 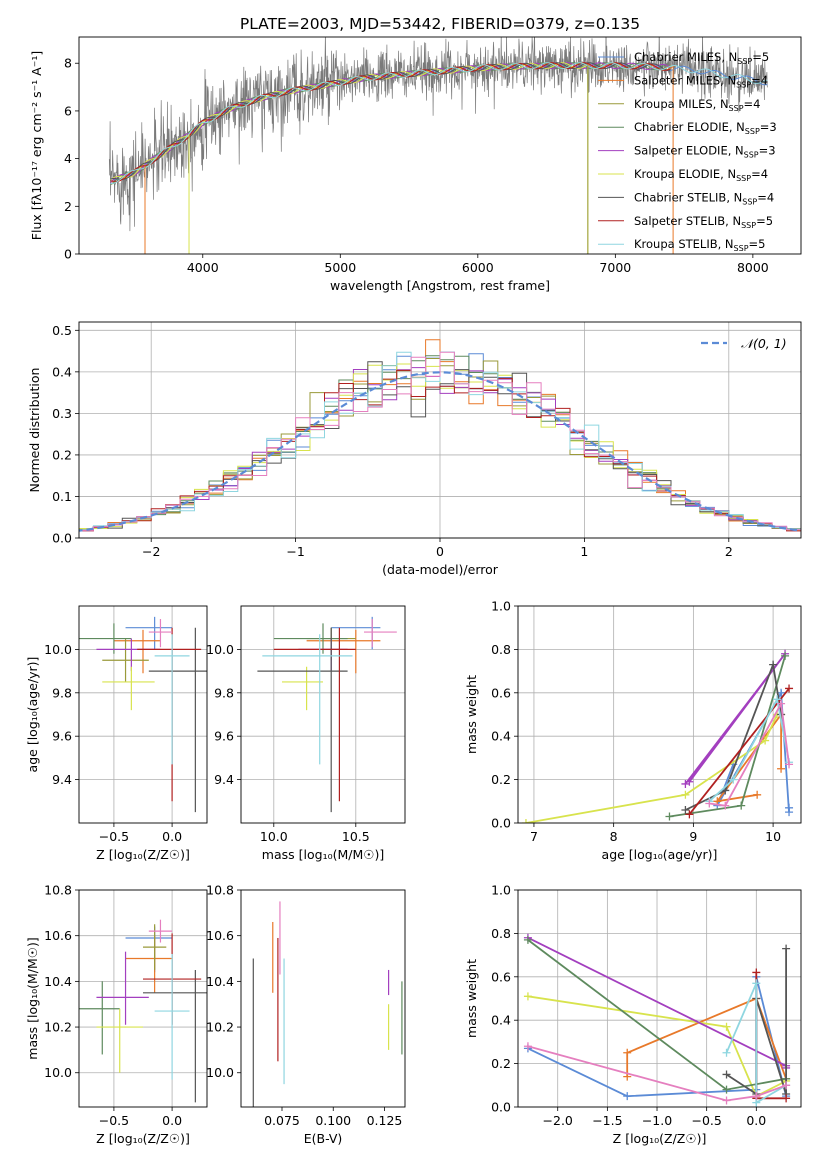 What do you see at coordinates (657, 736) in the screenshot?
I see `age-weight-plot-area` at bounding box center [657, 736].